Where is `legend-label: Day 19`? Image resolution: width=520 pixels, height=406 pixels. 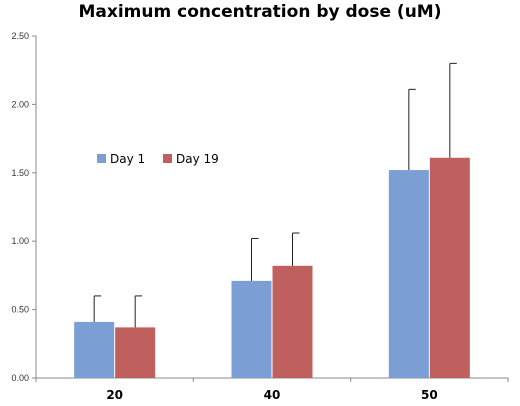 legend-label: Day 19 is located at coordinates (197, 159).